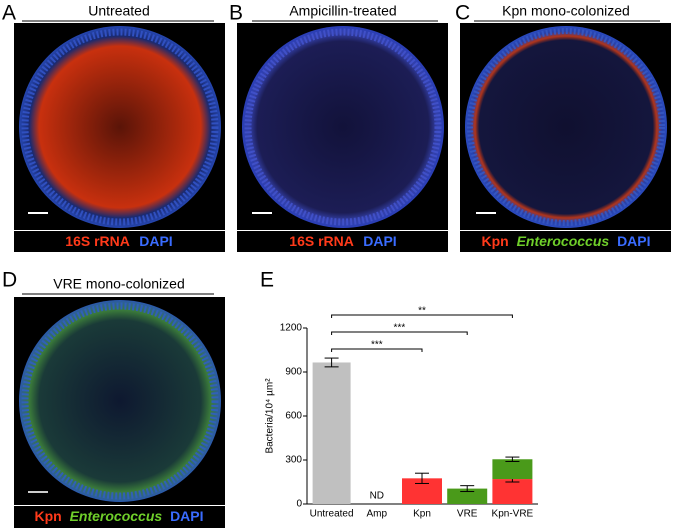  What do you see at coordinates (342, 11) in the screenshot?
I see `panel-title: Ampicillin-treated` at bounding box center [342, 11].